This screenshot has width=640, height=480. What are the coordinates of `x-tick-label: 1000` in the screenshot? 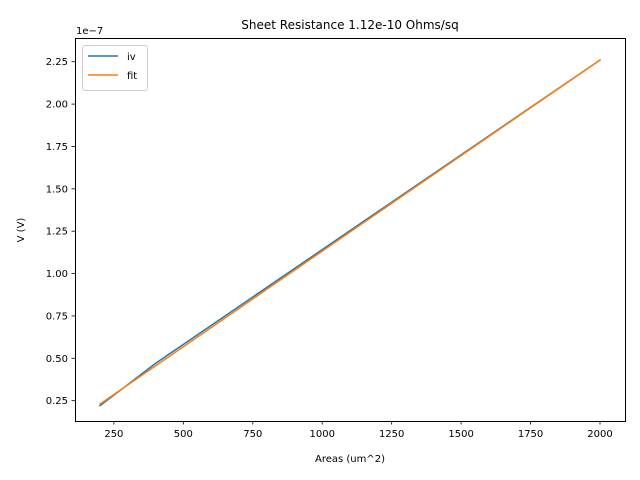 It's located at (321, 434).